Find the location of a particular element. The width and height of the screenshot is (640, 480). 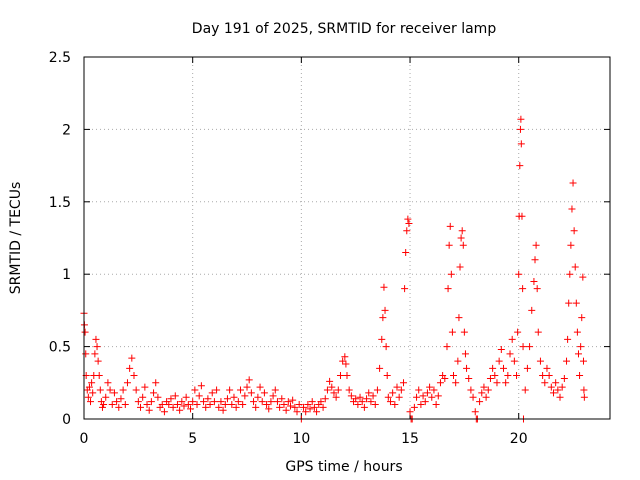

x-tick-label: 10 is located at coordinates (301, 439).